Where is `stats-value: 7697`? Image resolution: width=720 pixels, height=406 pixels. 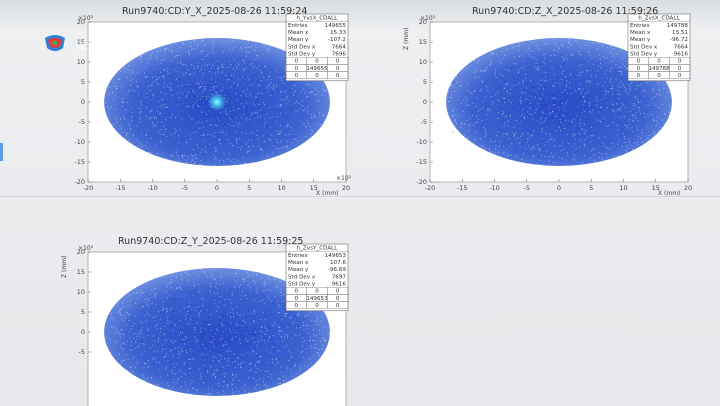 stats-value: 7697 is located at coordinates (339, 277).